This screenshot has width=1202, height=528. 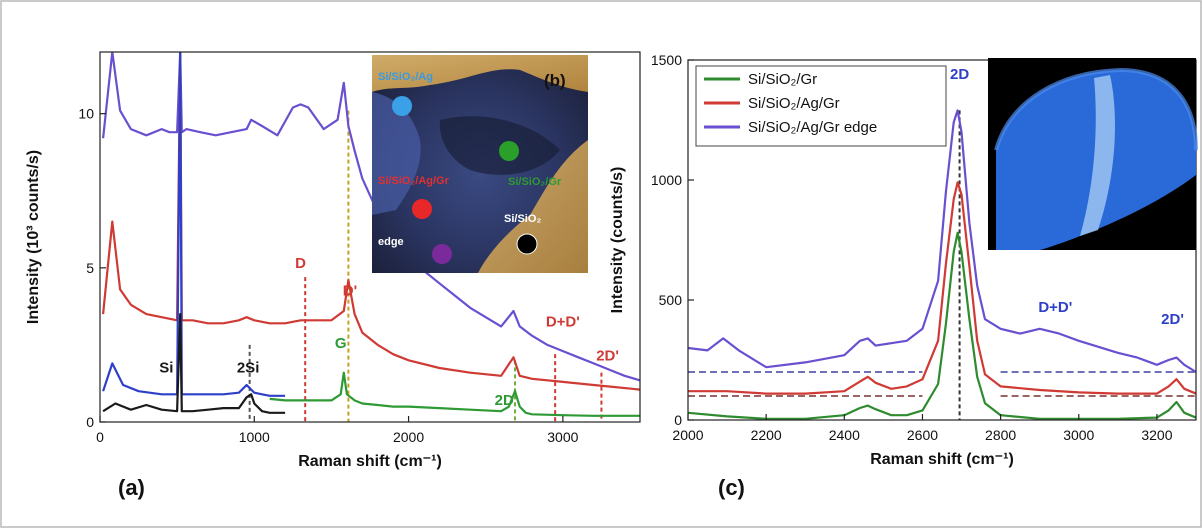 What do you see at coordinates (942, 459) in the screenshot?
I see `panel-c-x-axis-label: Raman shift (cm⁻¹)` at bounding box center [942, 459].